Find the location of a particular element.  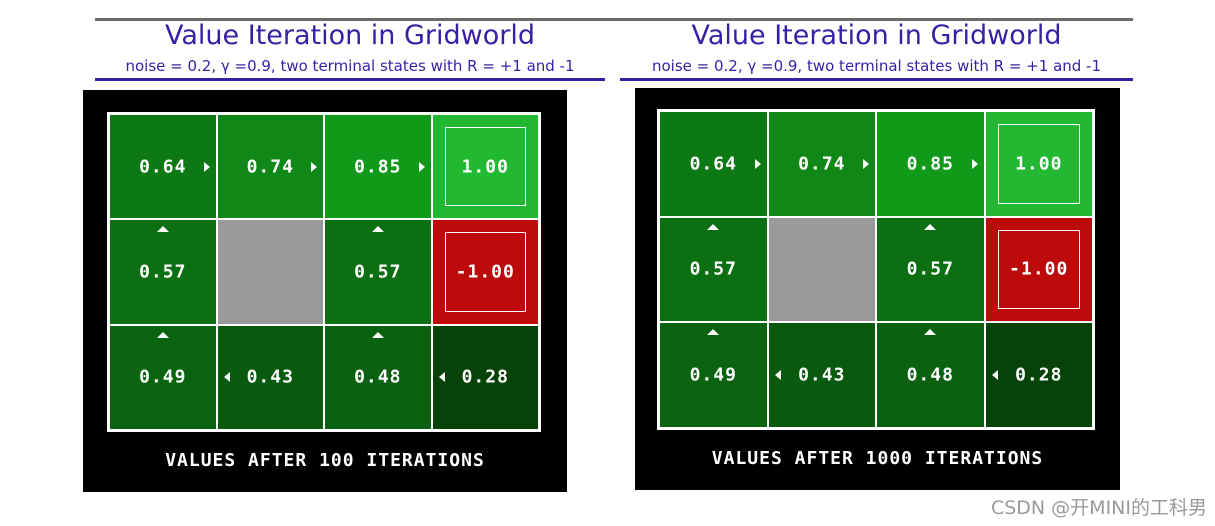

iterations-caption: VALUES AFTER 1000 ITERATIONS is located at coordinates (877, 458).